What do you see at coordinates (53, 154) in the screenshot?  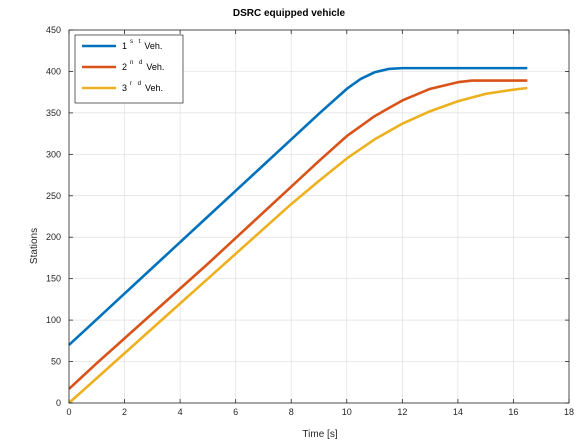 I see `y-tick-label: 300` at bounding box center [53, 154].